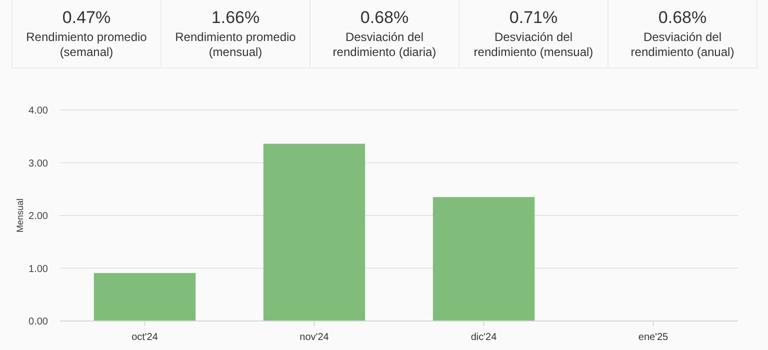 The height and width of the screenshot is (350, 768). I want to click on text: 1.66%, so click(235, 17).